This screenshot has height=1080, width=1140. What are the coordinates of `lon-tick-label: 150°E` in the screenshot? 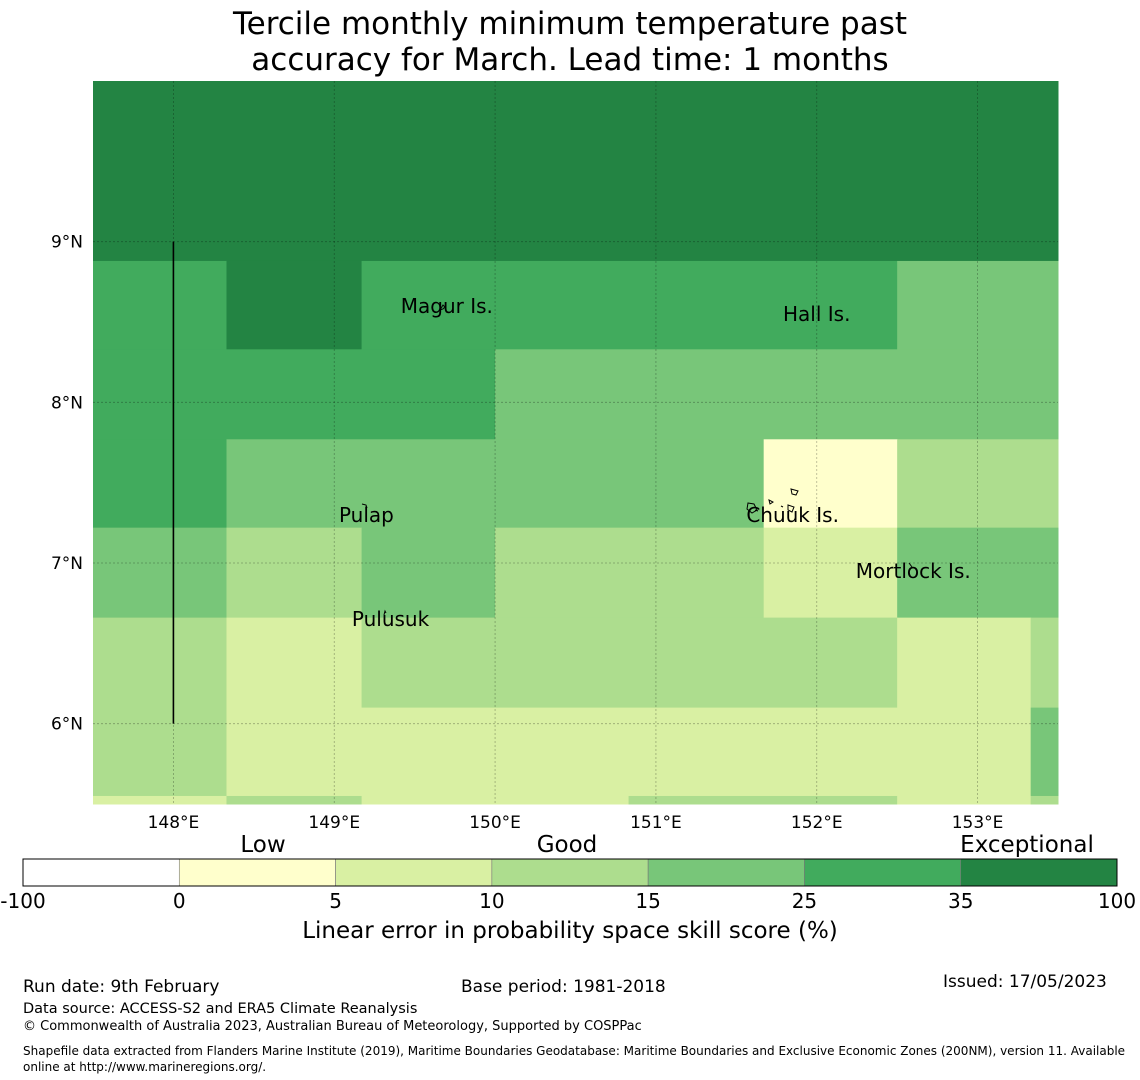 It's located at (495, 823).